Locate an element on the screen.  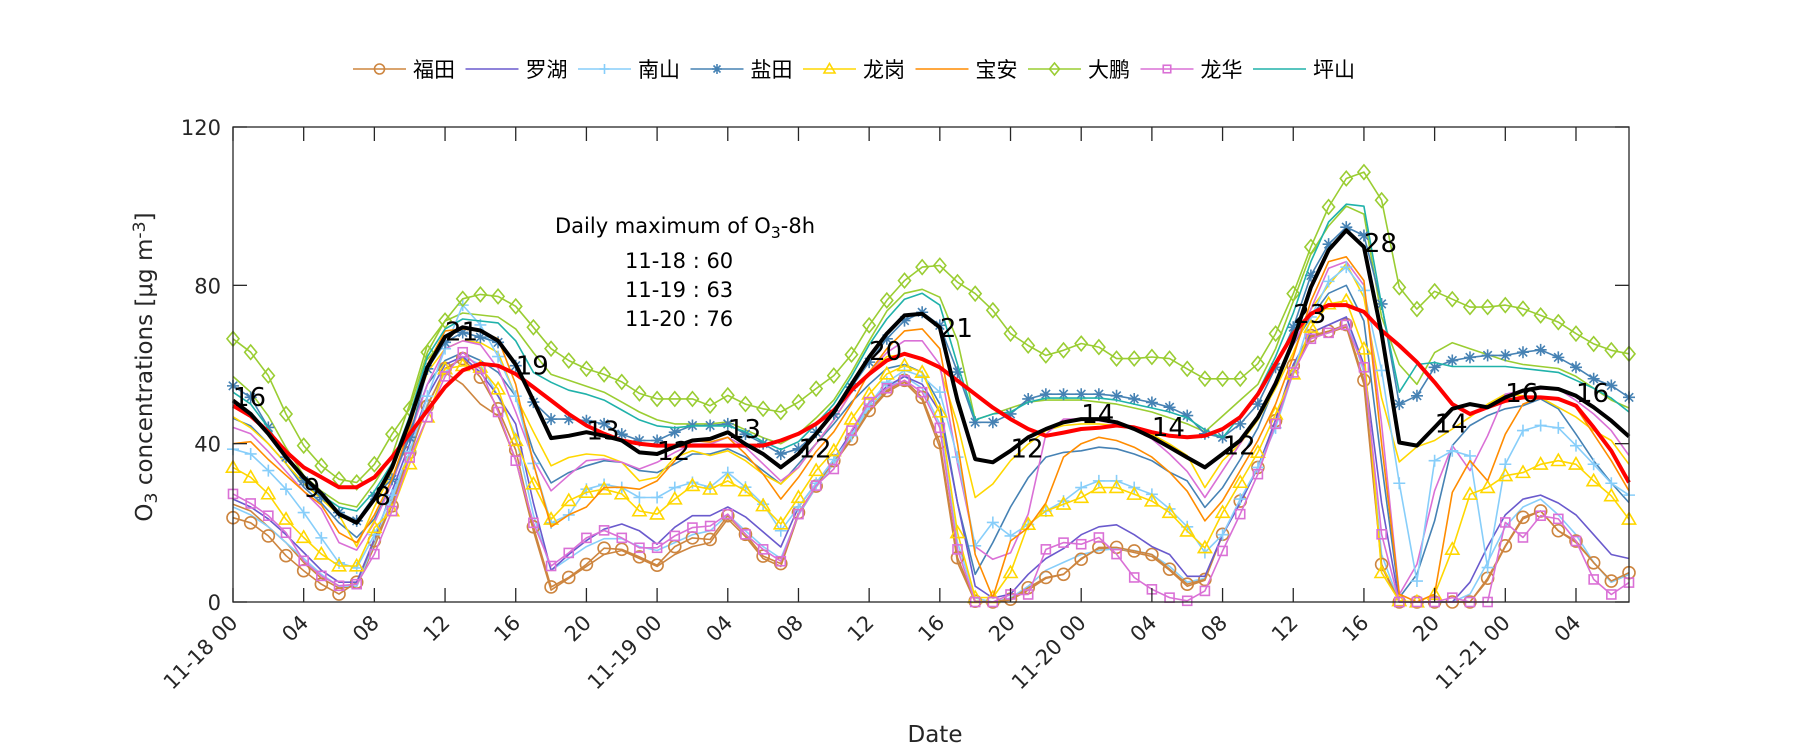
annotation-label: 8 is located at coordinates (382, 497).